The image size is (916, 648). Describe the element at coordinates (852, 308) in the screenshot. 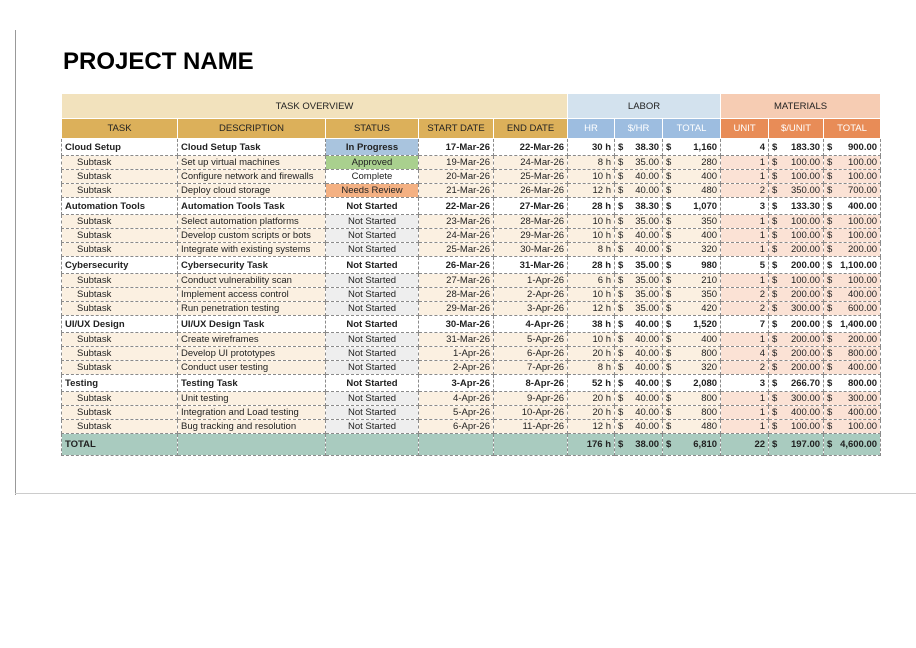

I see `cell: $600.00` at that location.